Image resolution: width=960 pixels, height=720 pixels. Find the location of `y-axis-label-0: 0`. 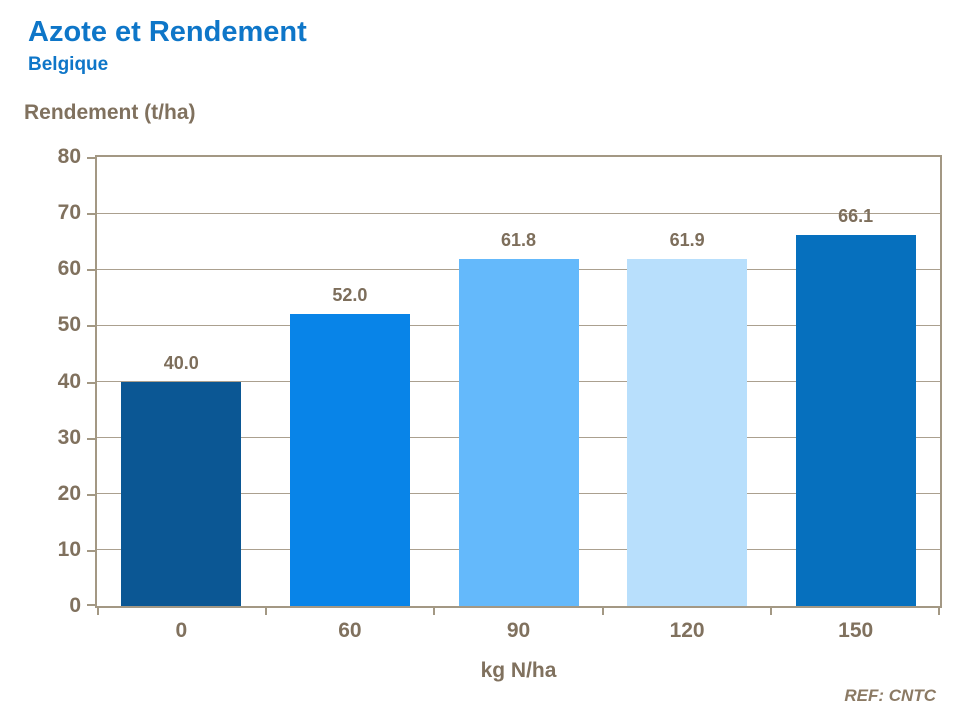

y-axis-label-0: 0 is located at coordinates (75, 605).